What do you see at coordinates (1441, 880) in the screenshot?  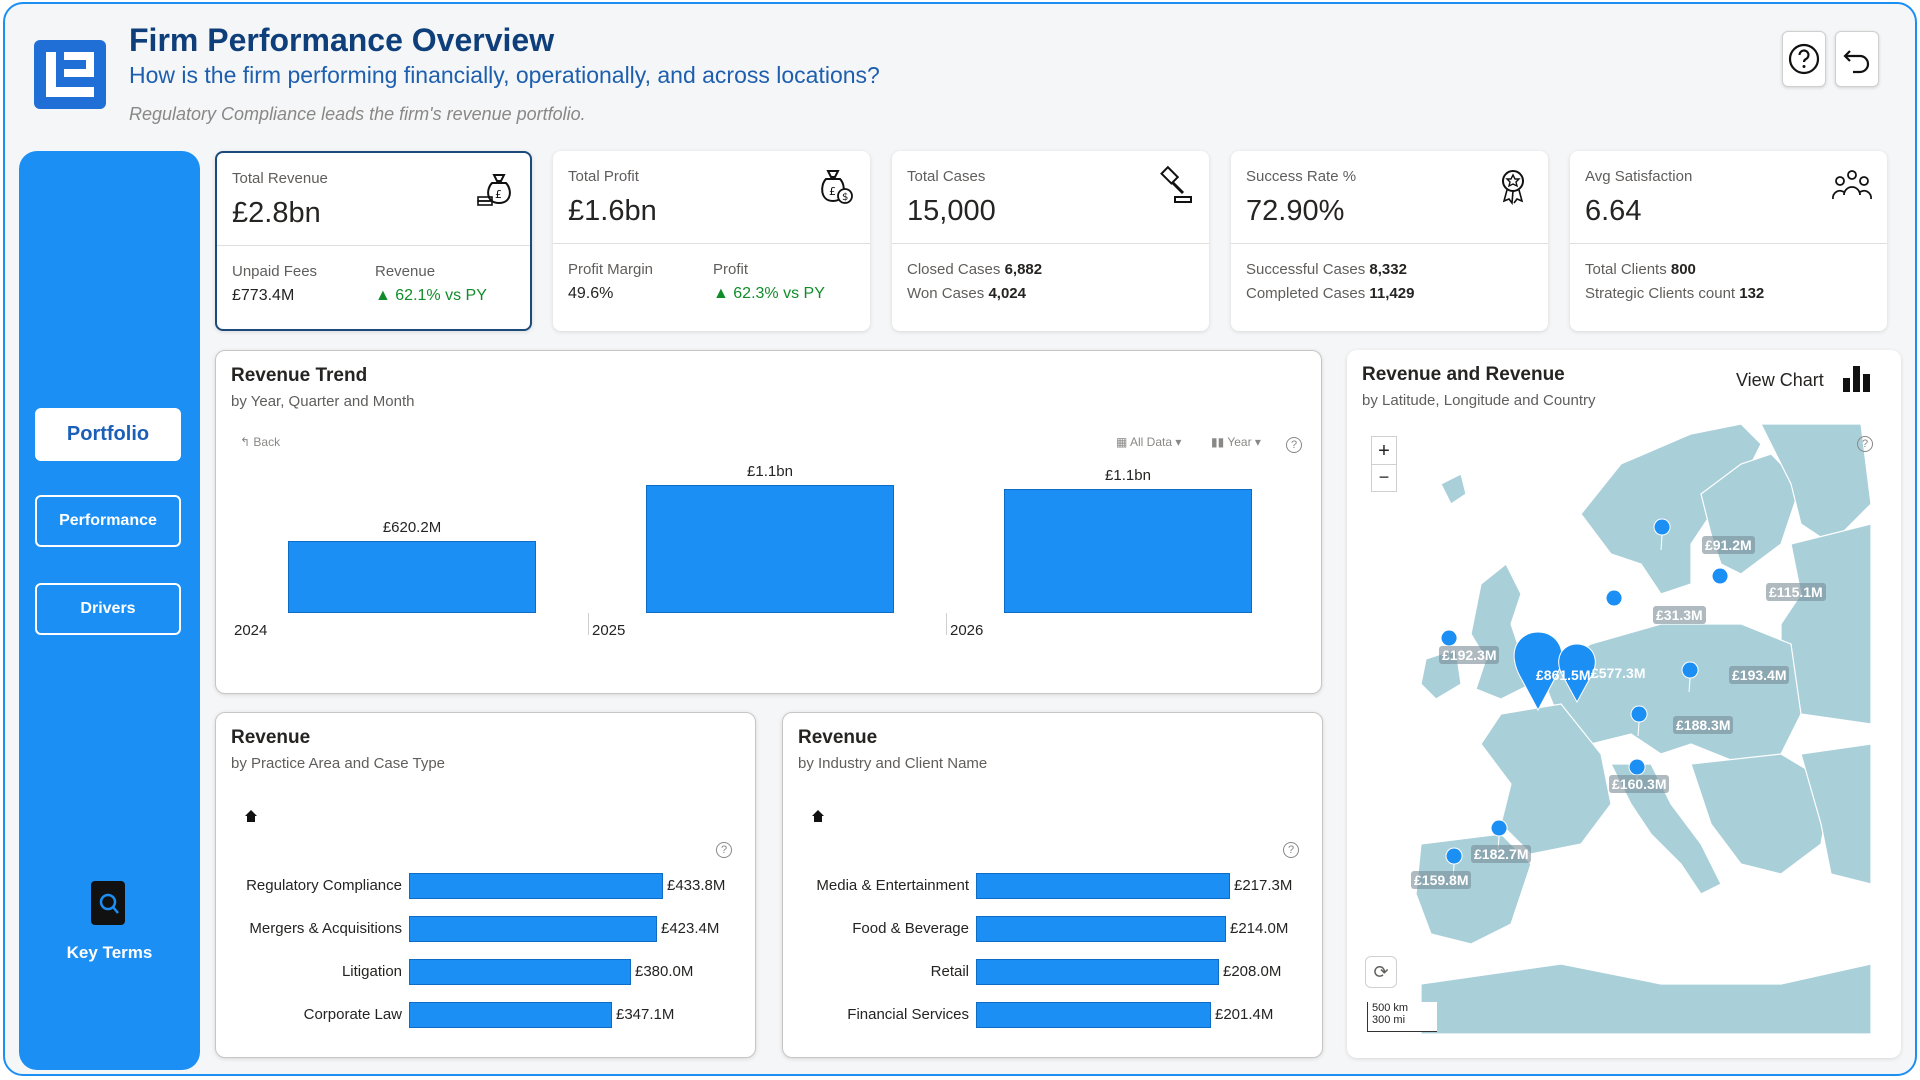 I see `map-marker-label: £159.8M` at bounding box center [1441, 880].